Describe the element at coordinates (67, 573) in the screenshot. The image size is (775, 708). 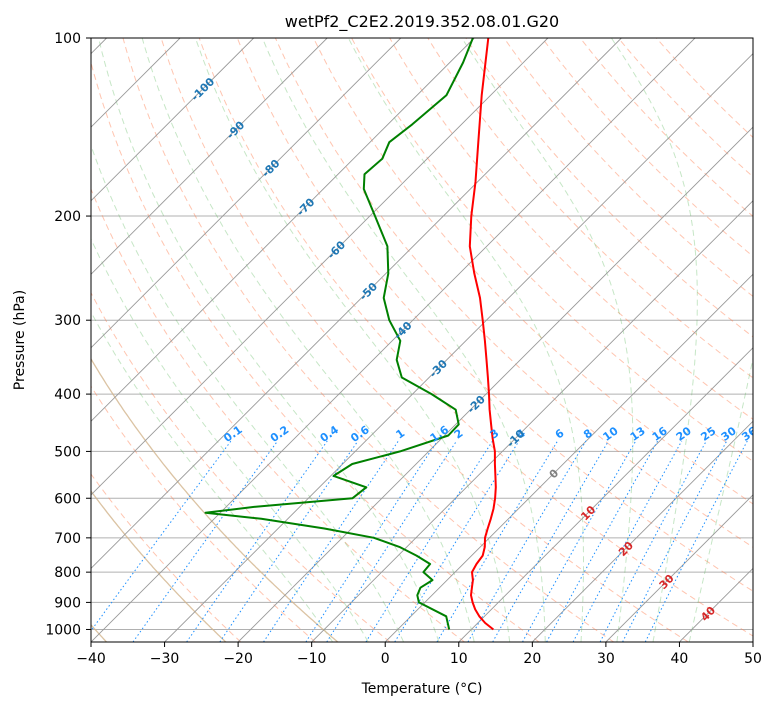
I see `y-tick-label: 800` at that location.